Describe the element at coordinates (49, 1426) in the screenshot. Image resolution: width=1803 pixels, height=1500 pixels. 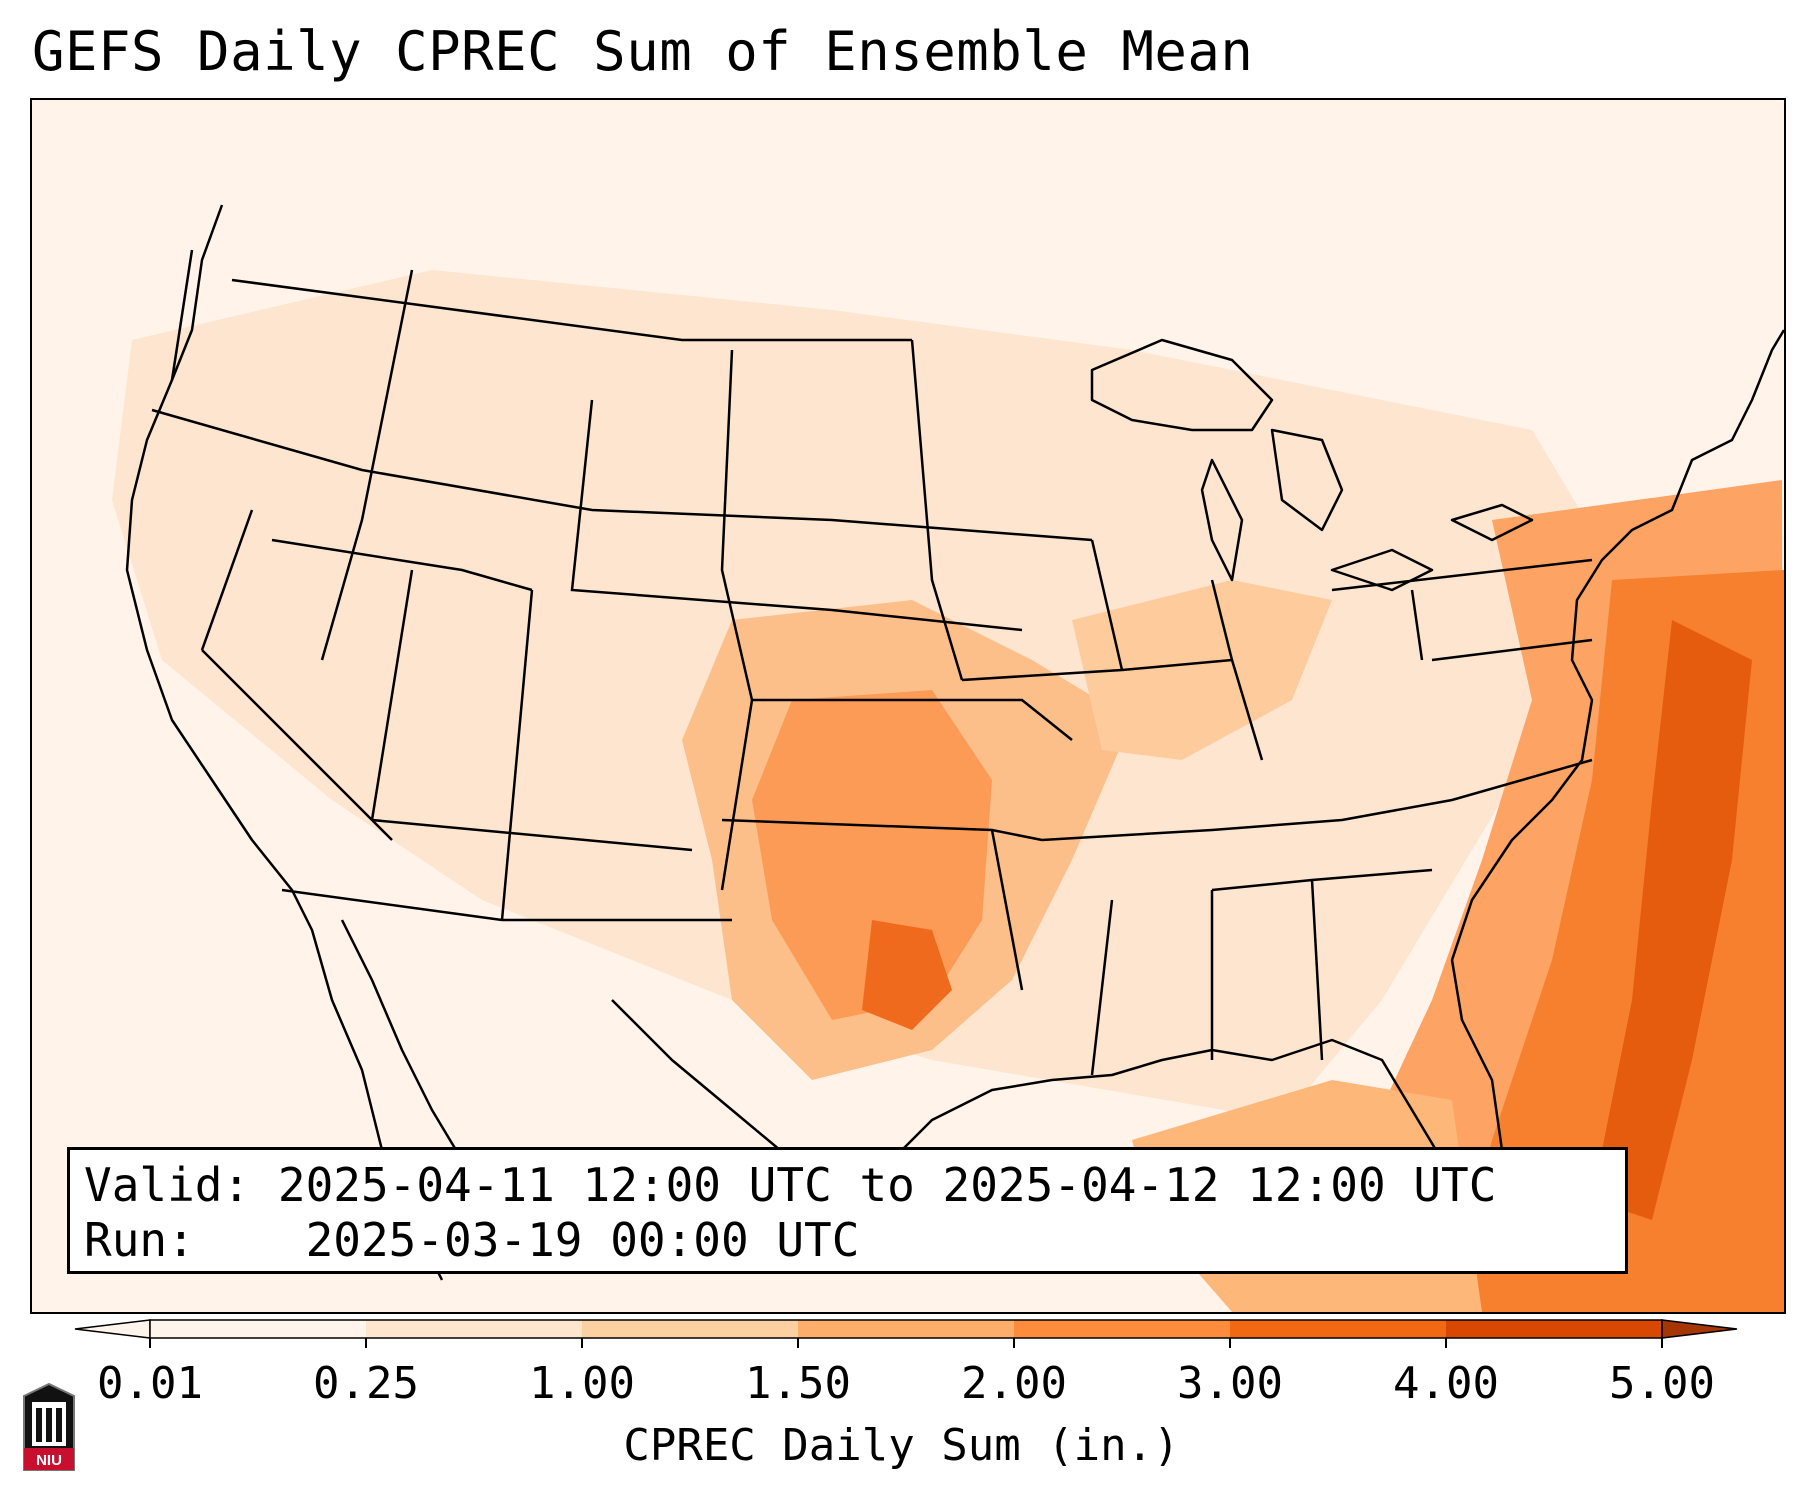
I see `niu-logo: NIU` at that location.